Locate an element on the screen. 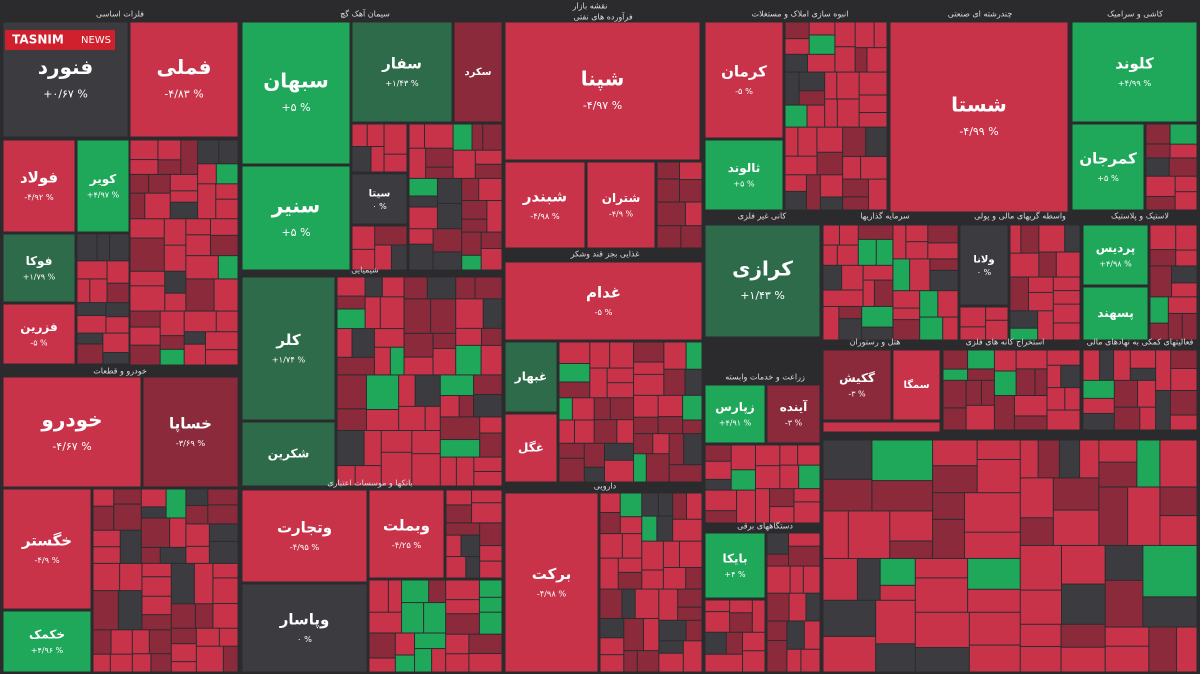  stock-change: +۰/۶۷ % is located at coordinates (65, 94).